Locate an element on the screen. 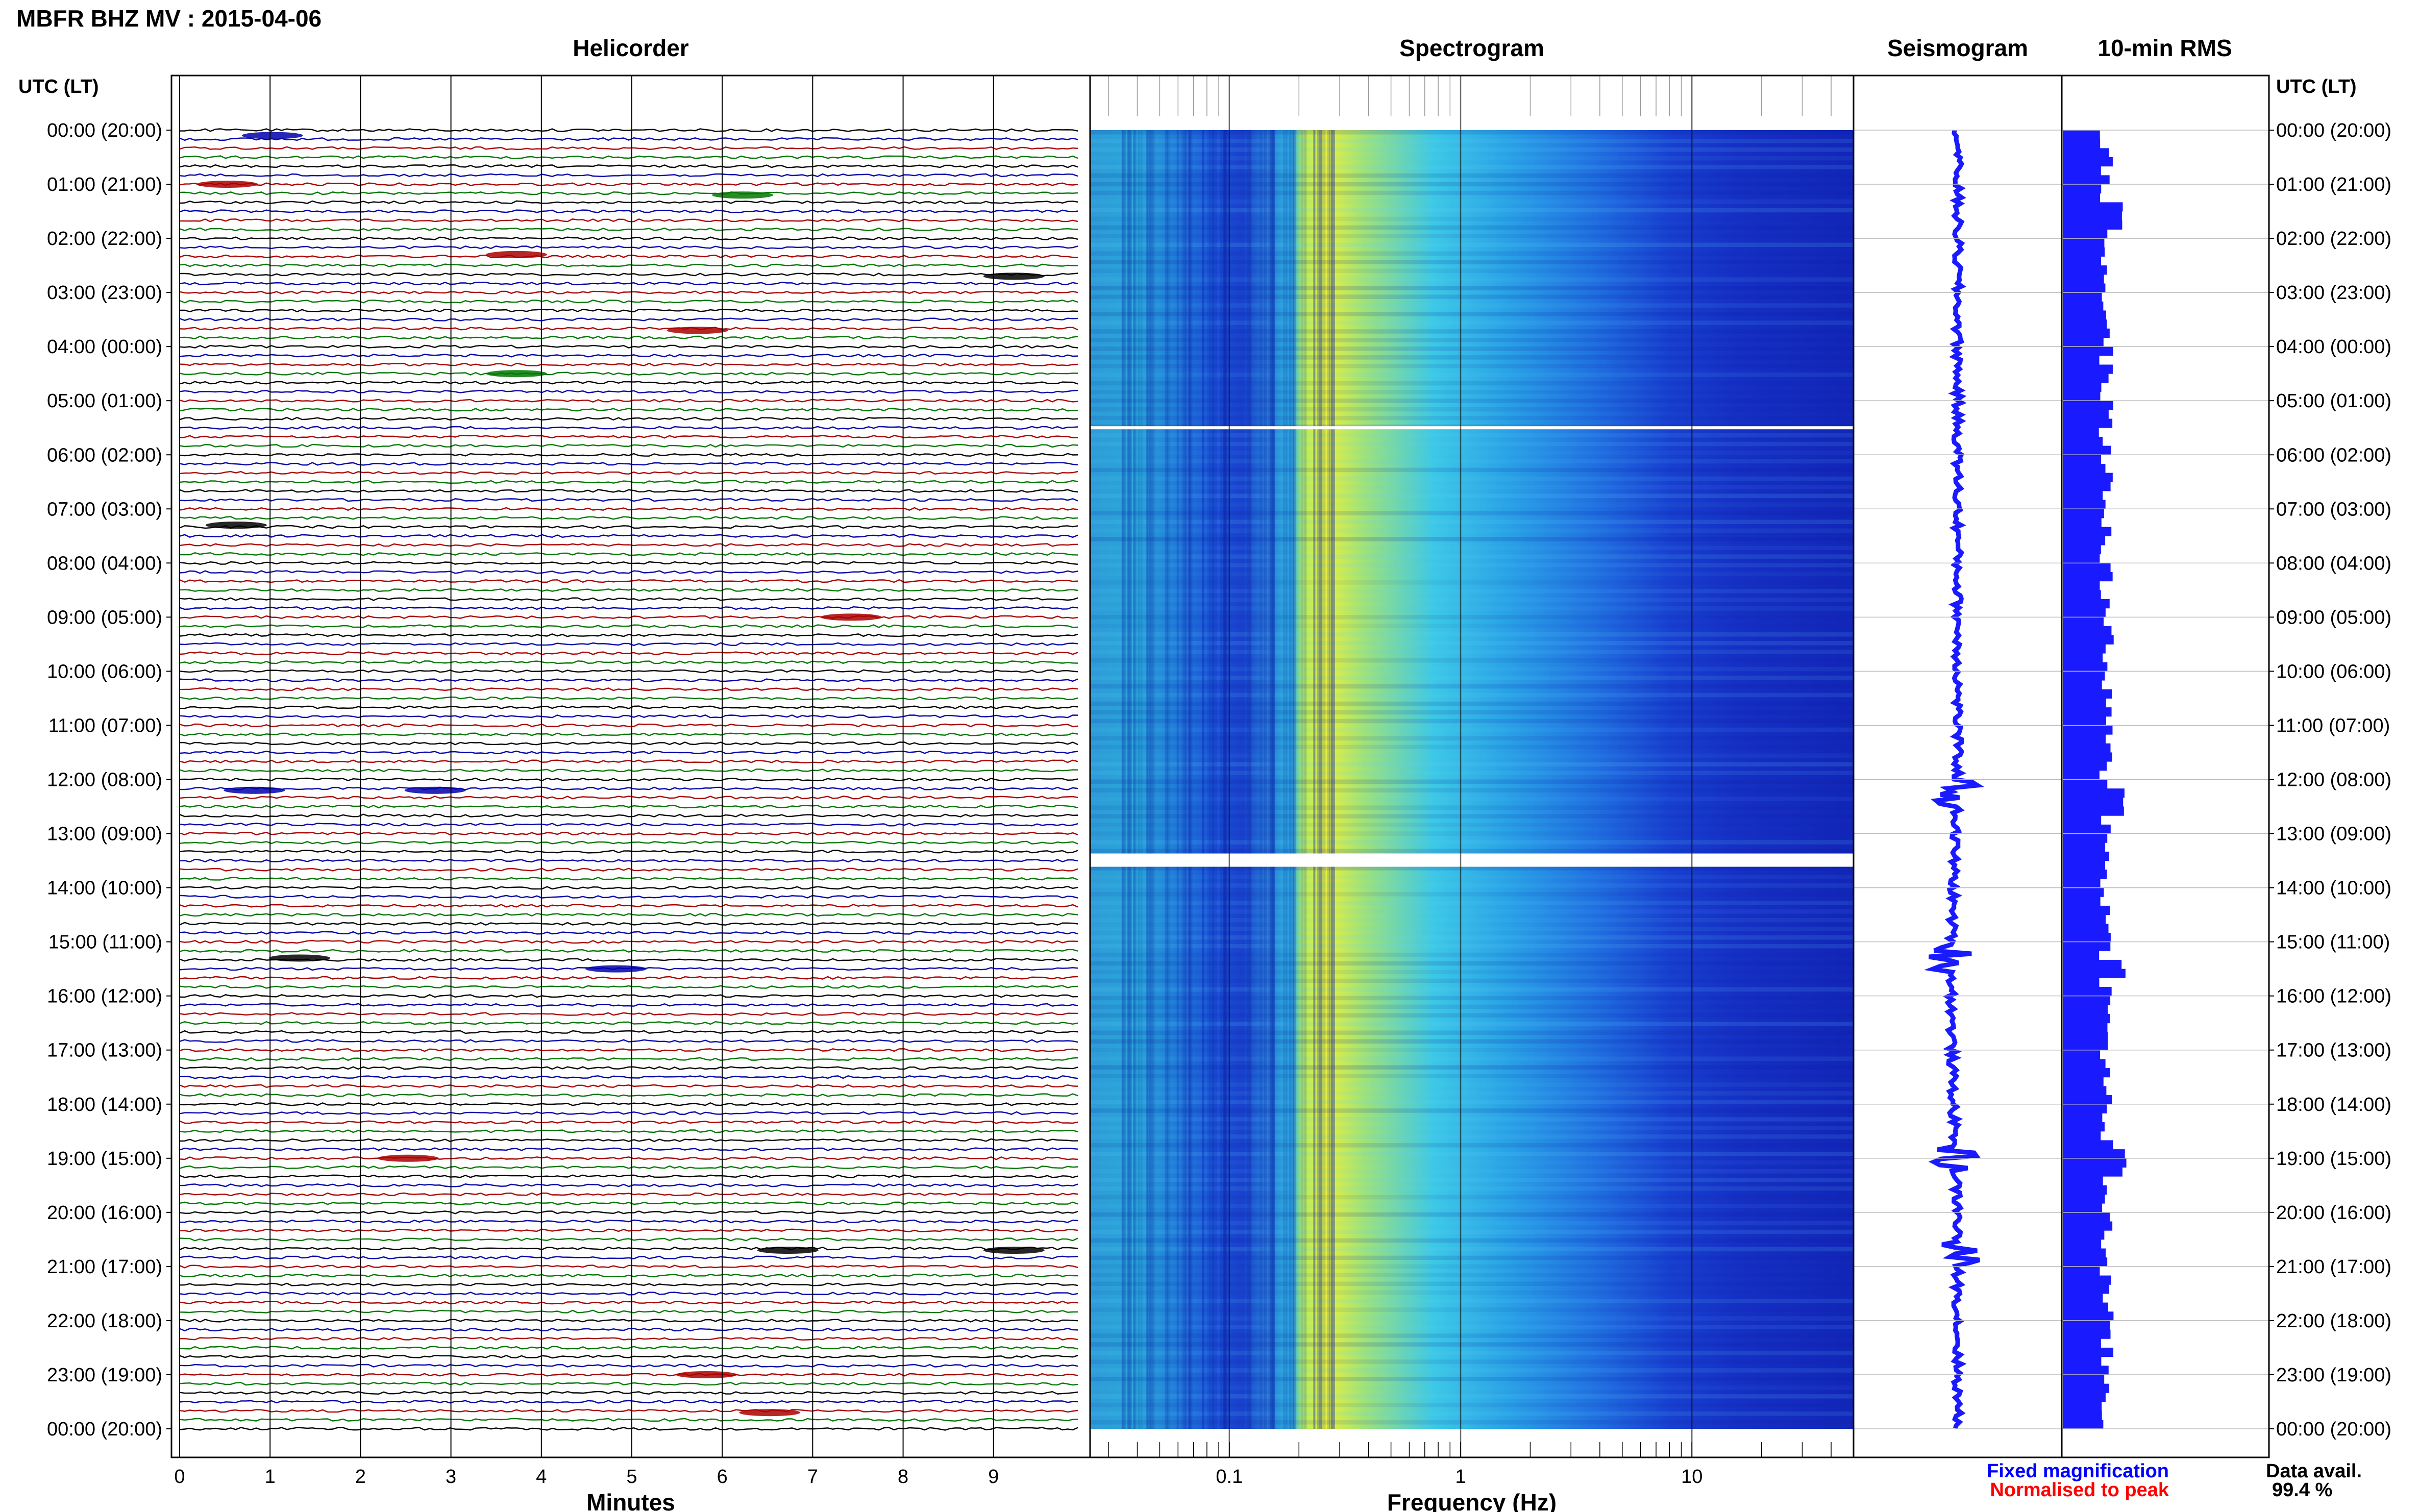 This screenshot has height=1512, width=2419. time-label-right: 15:00 (11:00) is located at coordinates (2333, 942).